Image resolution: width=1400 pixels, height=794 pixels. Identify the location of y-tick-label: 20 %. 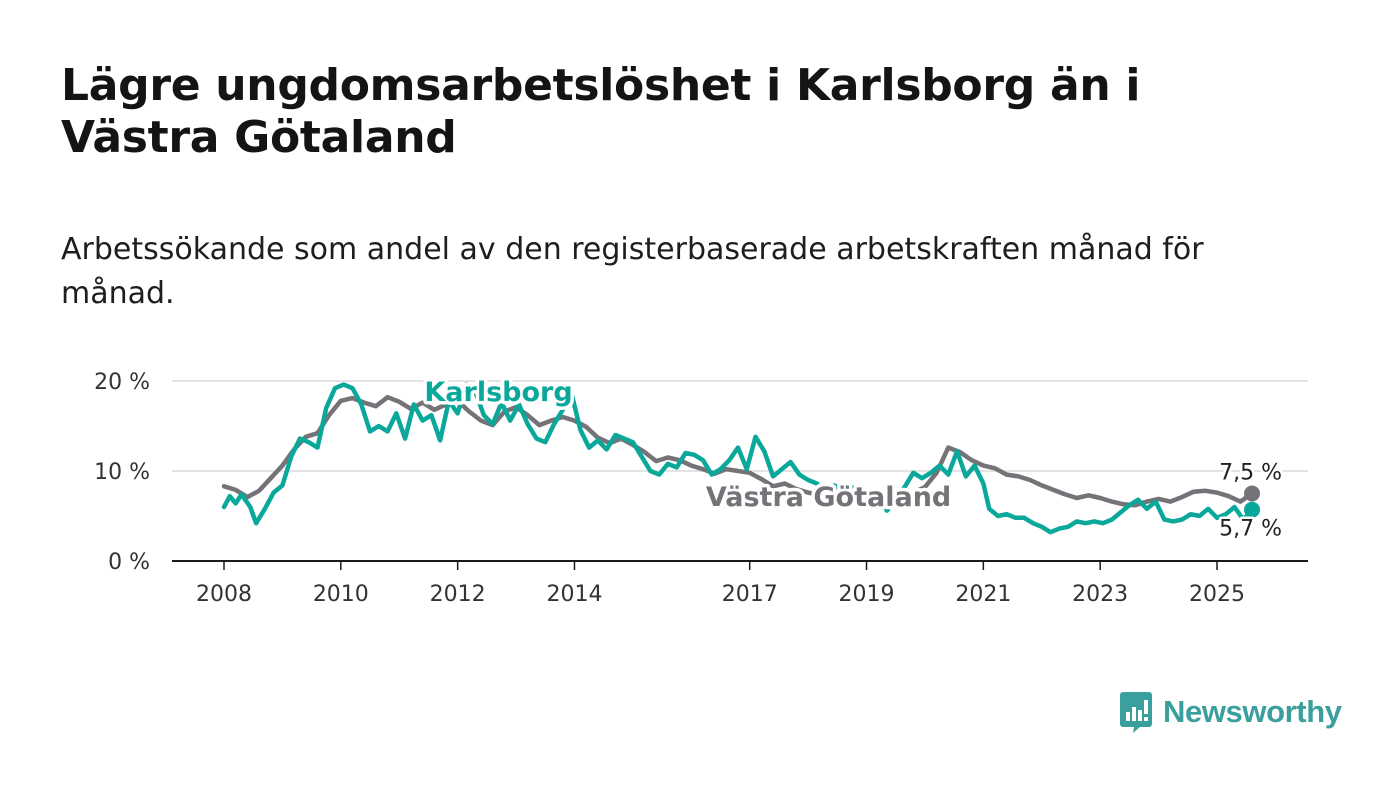
(122, 382).